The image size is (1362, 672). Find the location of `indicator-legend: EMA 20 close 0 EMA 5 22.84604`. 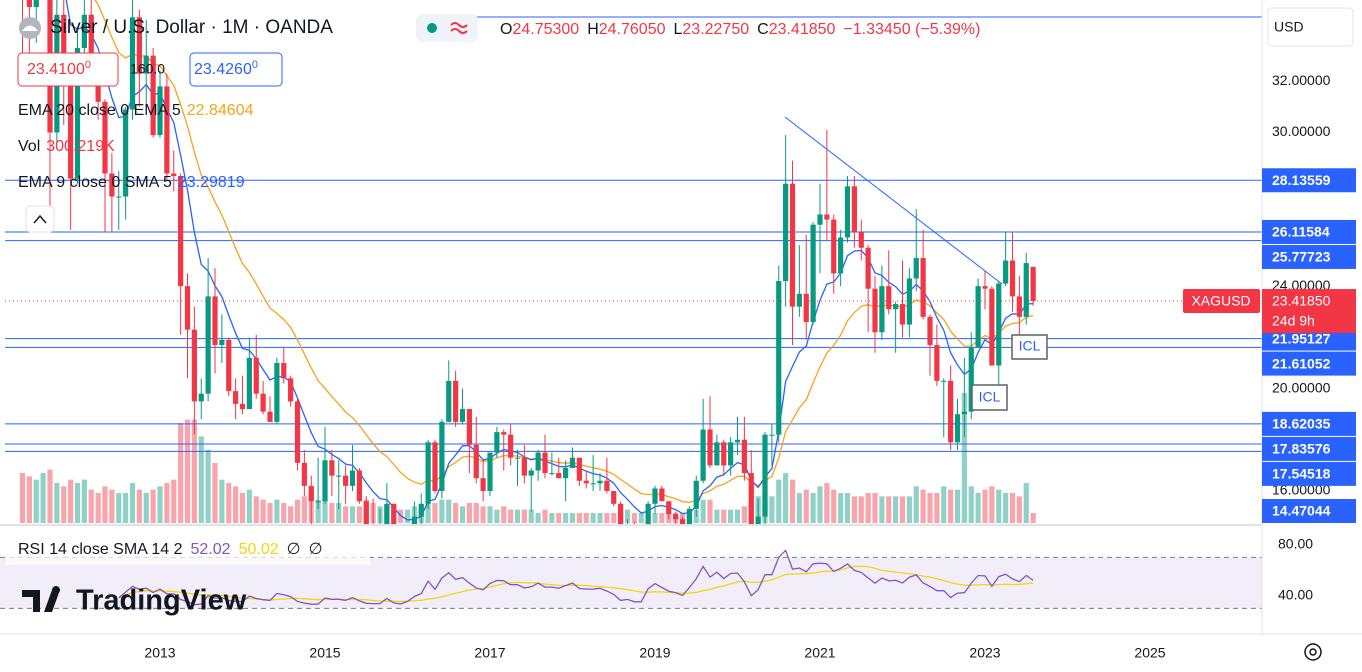

indicator-legend: EMA 20 close 0 EMA 5 22.84604 is located at coordinates (136, 110).